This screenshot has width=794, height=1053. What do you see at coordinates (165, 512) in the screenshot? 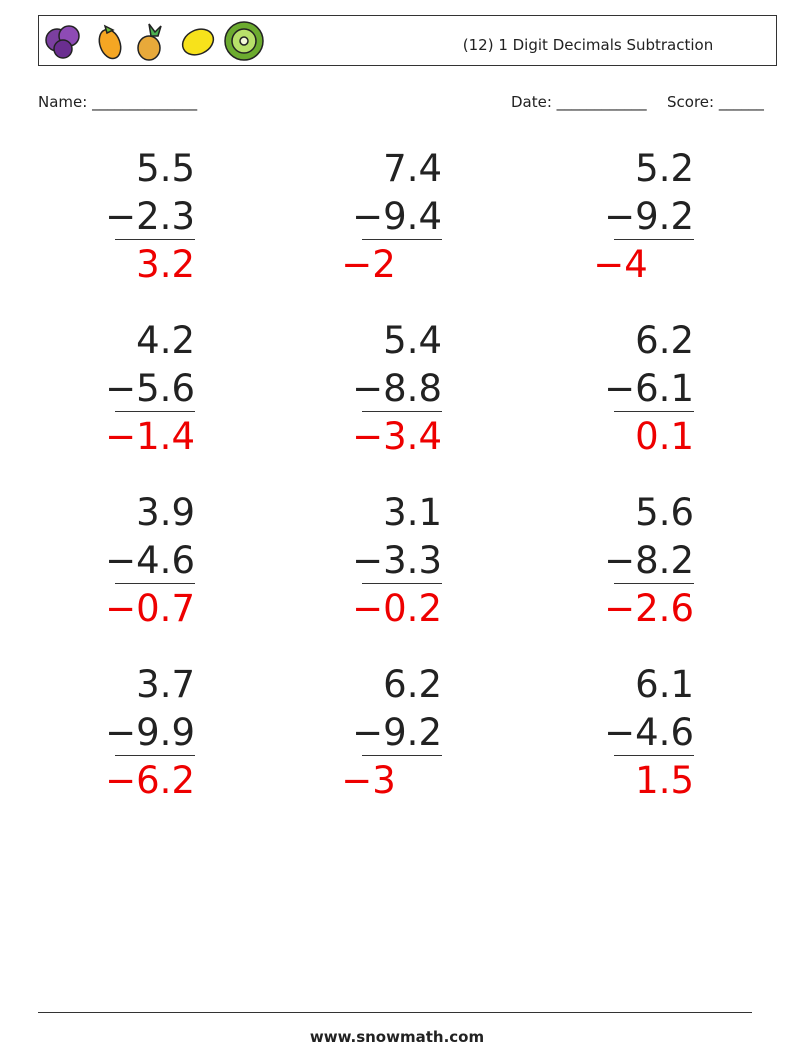
I see `minuend: 3.9` at bounding box center [165, 512].